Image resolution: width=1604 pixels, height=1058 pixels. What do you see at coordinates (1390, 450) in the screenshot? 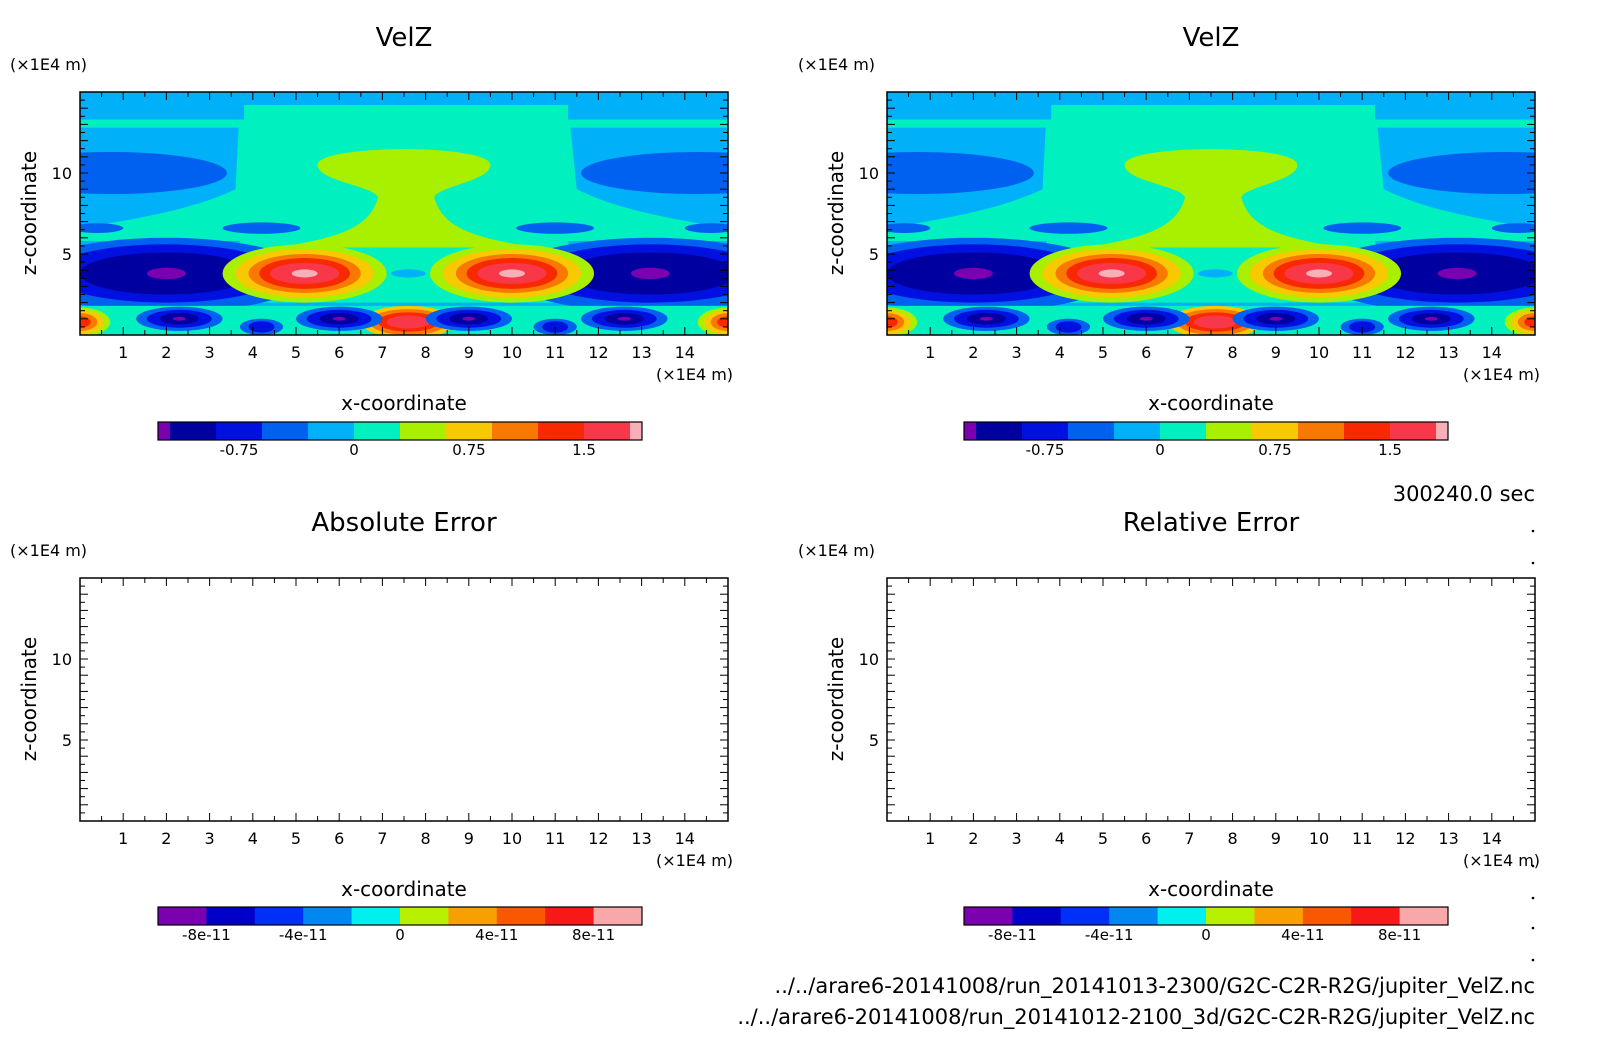
I see `colorbar-tick-label: 1.5` at bounding box center [1390, 450].